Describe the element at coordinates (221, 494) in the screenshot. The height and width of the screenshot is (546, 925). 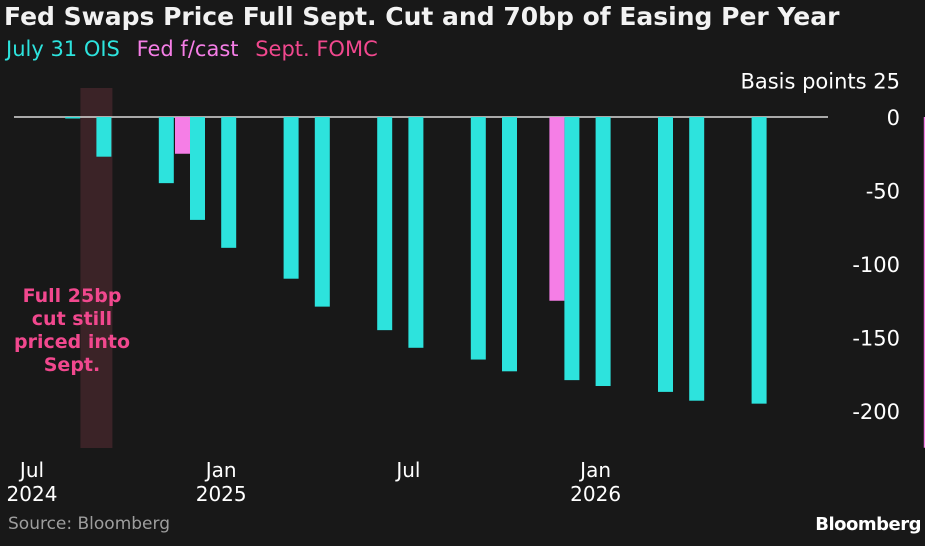
I see `x-tick-sublabel: 2025` at that location.